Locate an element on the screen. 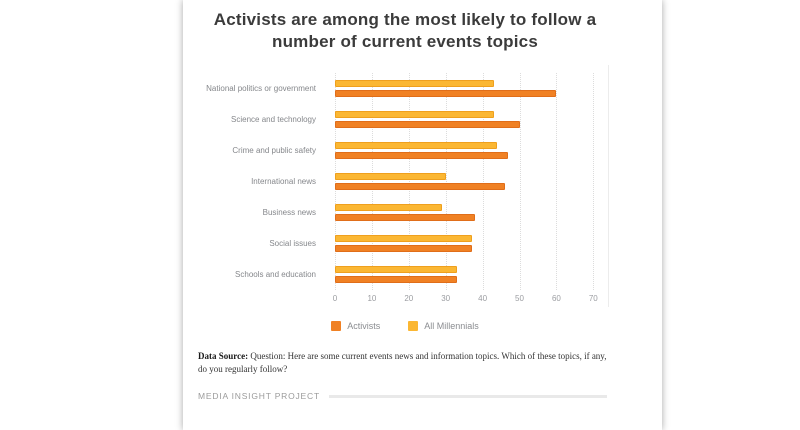 The image size is (800, 430). x-tick-label: 0 is located at coordinates (335, 299).